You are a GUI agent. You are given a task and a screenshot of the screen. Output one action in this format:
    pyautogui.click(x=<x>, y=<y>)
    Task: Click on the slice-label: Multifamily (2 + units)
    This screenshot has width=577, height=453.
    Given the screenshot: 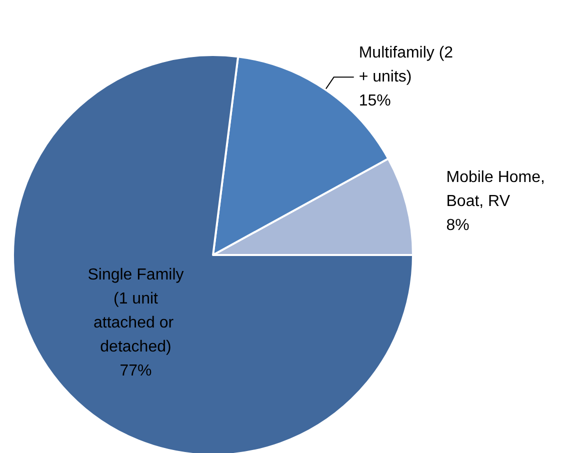 What is the action you would take?
    pyautogui.click(x=408, y=65)
    